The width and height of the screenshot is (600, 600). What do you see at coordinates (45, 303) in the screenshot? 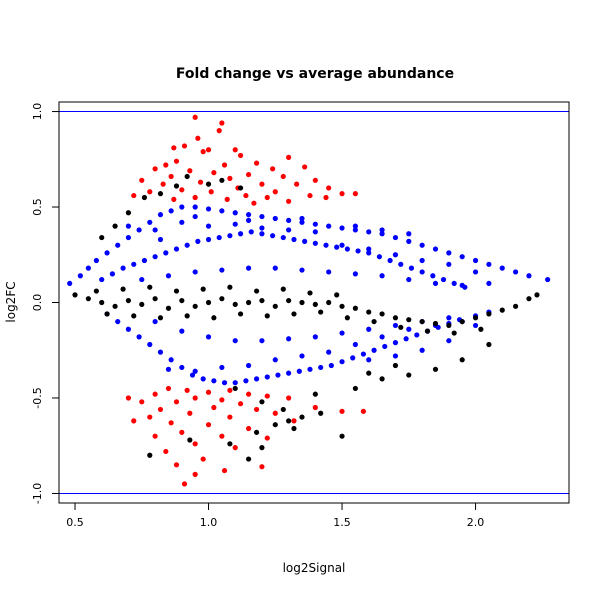
I see `y-axis: -1.0 -0.5 0.0 0.5 1.0` at bounding box center [45, 303].